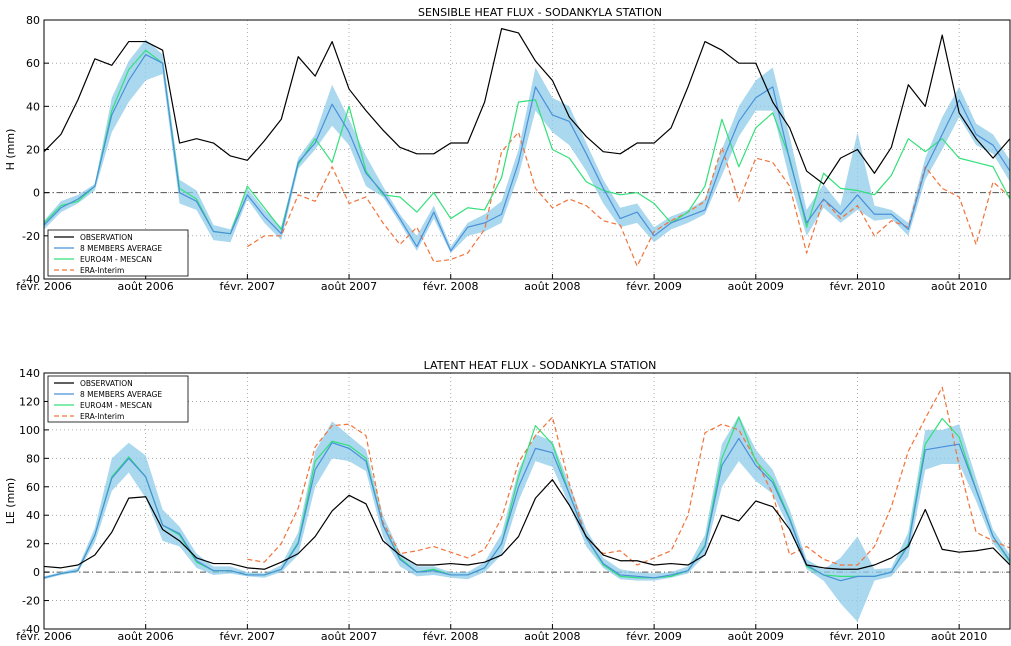 This screenshot has height=646, width=1011. I want to click on y-tick-label: 120, so click(29, 401).